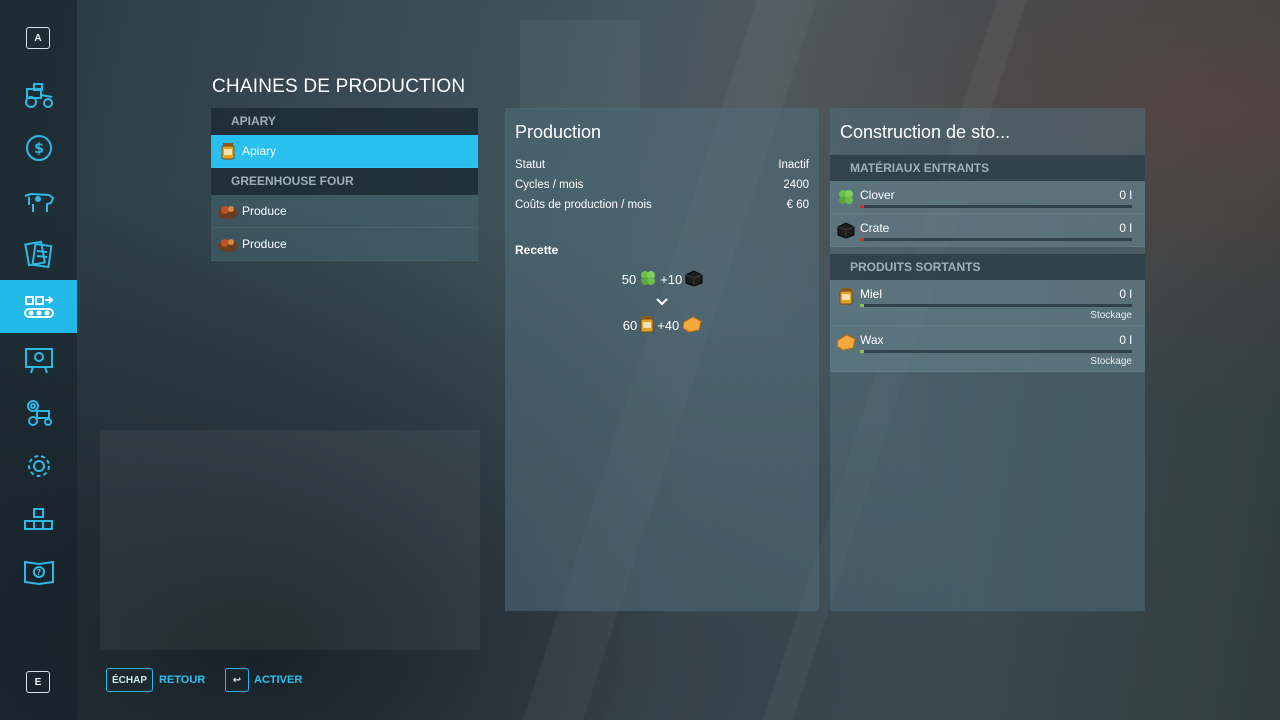  Describe the element at coordinates (549, 185) in the screenshot. I see `stat-label: Cycles / mois` at that location.